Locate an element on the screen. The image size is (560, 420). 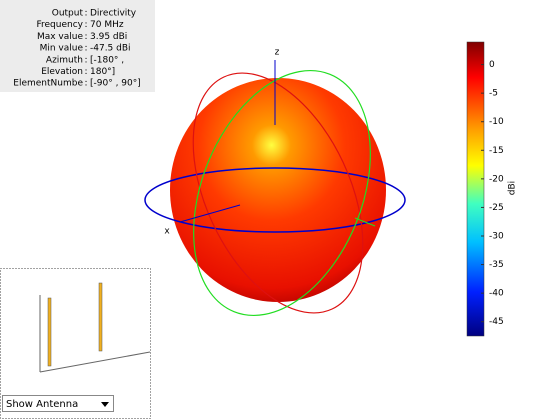
info-panel is located at coordinates (77, 46).